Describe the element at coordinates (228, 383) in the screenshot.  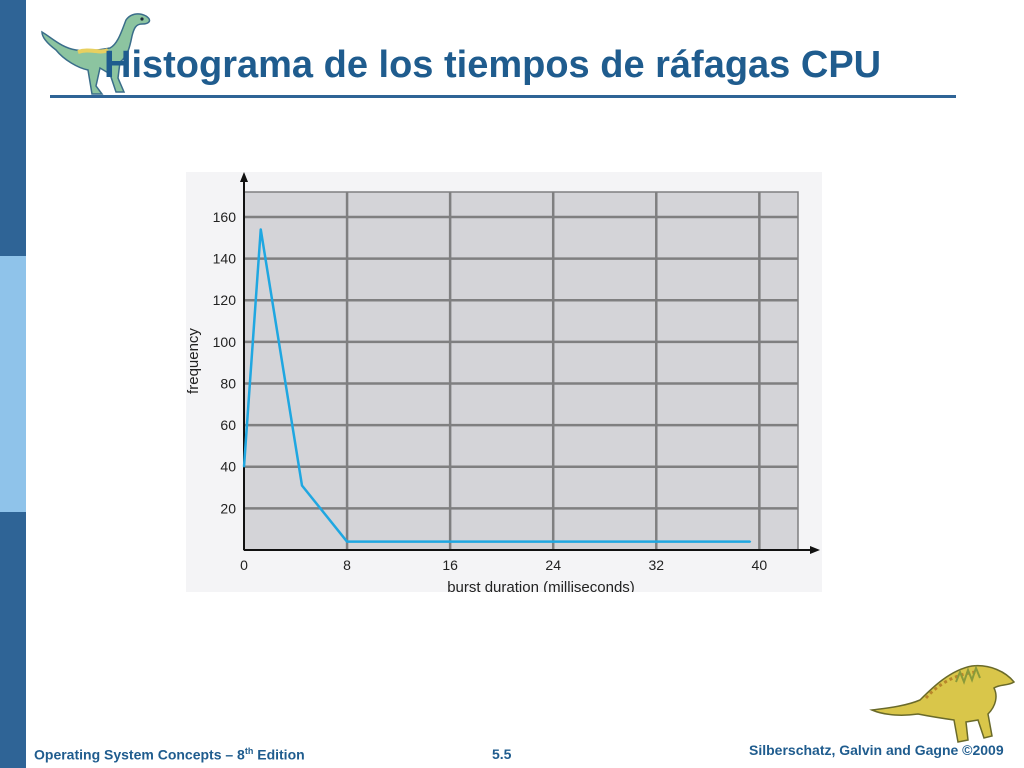
I see `y-tick-label: 80` at that location.